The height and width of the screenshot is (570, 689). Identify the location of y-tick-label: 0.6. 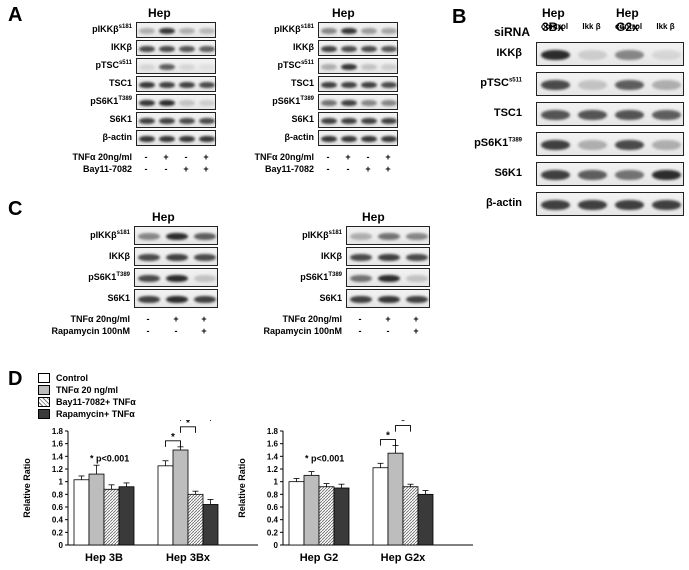
(273, 507).